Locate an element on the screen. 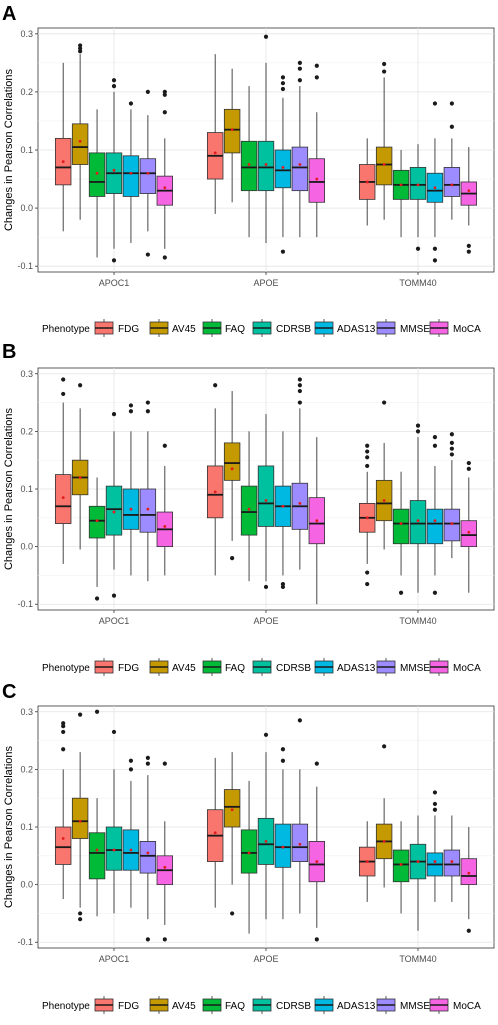 This screenshot has height=1025, width=498. box-cdrsb-apoe is located at coordinates (266, 138).